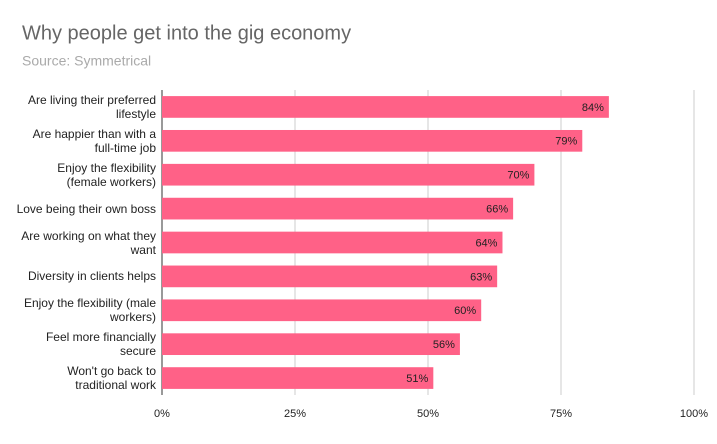 The width and height of the screenshot is (717, 444). What do you see at coordinates (561, 414) in the screenshot?
I see `x-tick-label: 75%` at bounding box center [561, 414].